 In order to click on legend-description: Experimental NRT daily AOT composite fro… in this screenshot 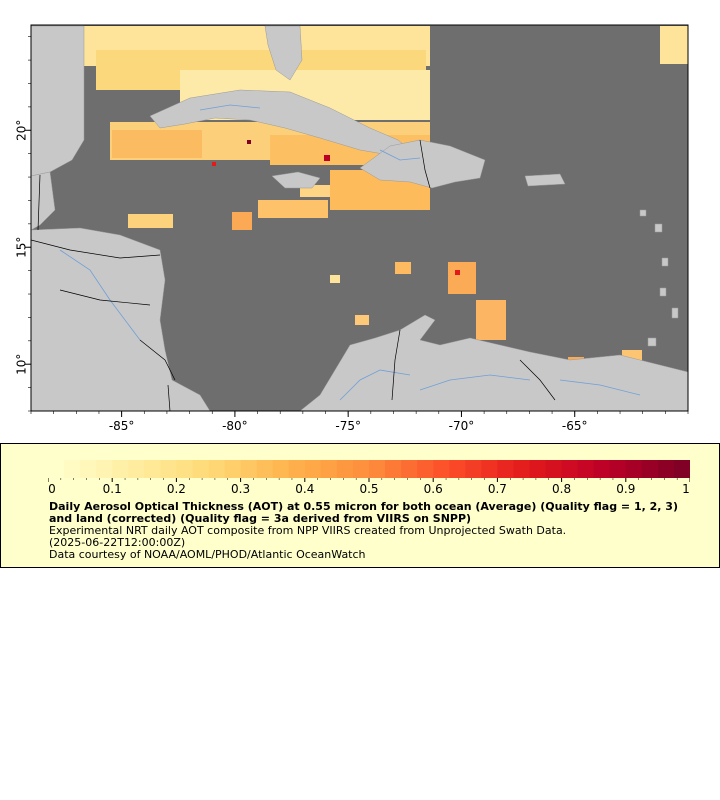, I will do `click(308, 530)`.